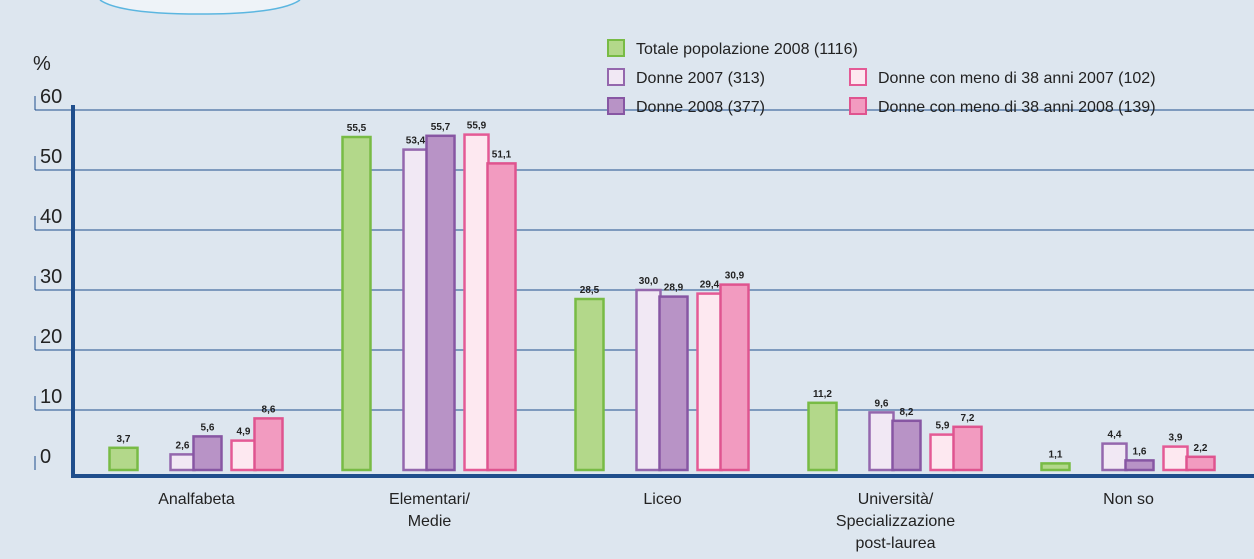 This screenshot has width=1254, height=559. Describe the element at coordinates (183, 445) in the screenshot. I see `value-label: 2,6` at that location.